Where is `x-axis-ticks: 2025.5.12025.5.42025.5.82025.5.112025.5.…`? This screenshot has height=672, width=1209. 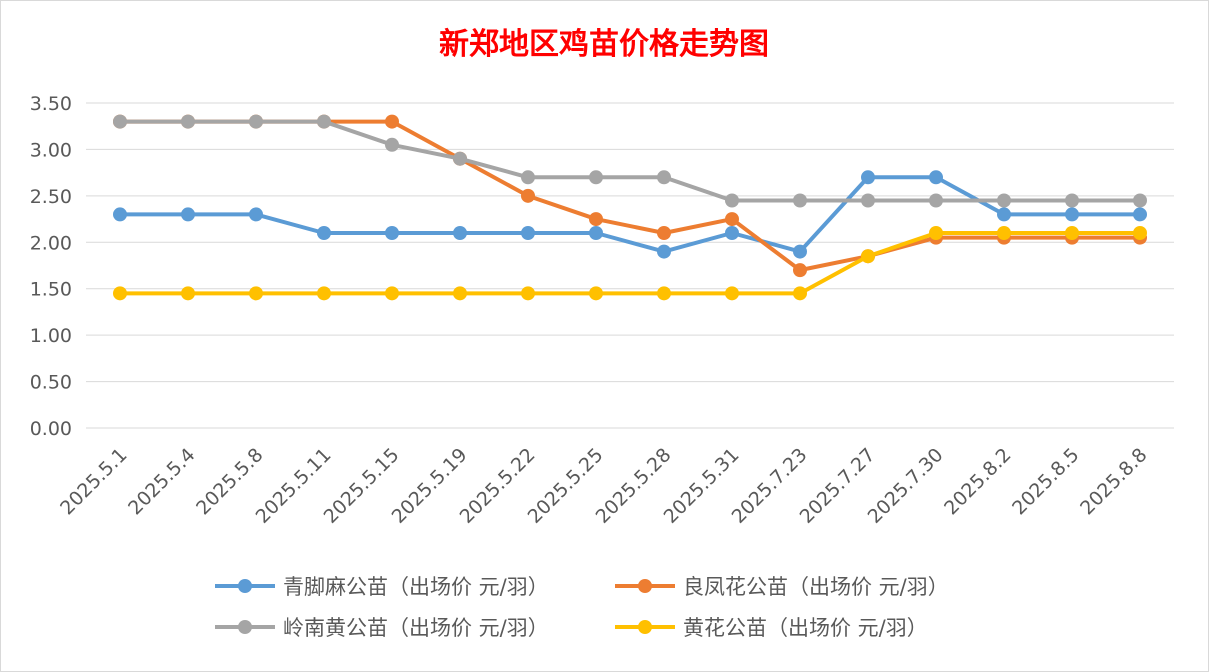 x-axis-ticks: 2025.5.12025.5.42025.5.82025.5.112025.5.… is located at coordinates (603, 486).